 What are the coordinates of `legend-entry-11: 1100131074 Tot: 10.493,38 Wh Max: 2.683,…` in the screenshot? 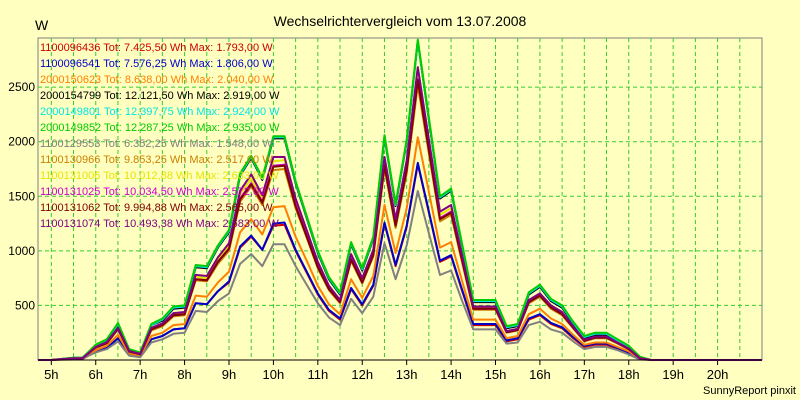 It's located at (159, 224).